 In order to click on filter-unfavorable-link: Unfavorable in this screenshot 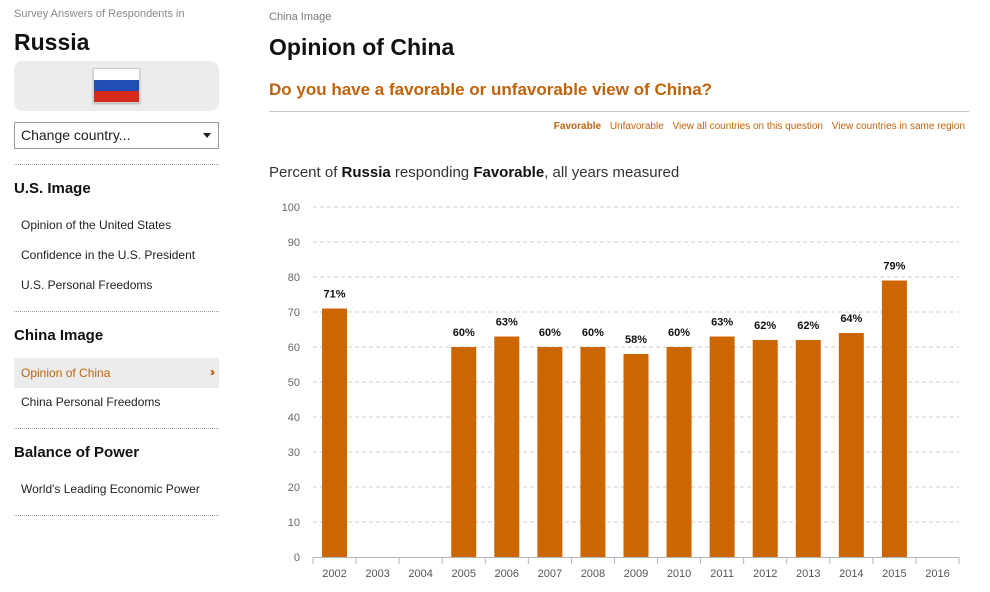, I will do `click(636, 126)`.